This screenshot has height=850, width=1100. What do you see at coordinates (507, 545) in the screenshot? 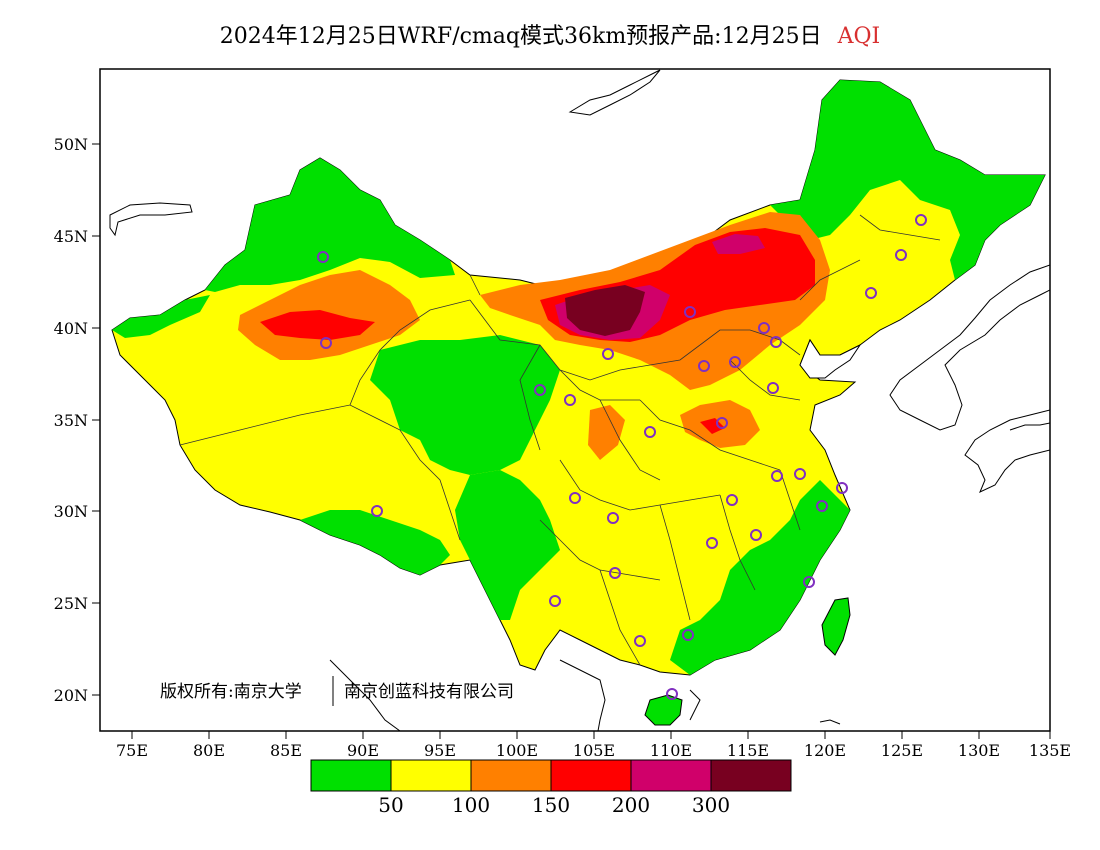
I see `green-zone-sichuan` at bounding box center [507, 545].